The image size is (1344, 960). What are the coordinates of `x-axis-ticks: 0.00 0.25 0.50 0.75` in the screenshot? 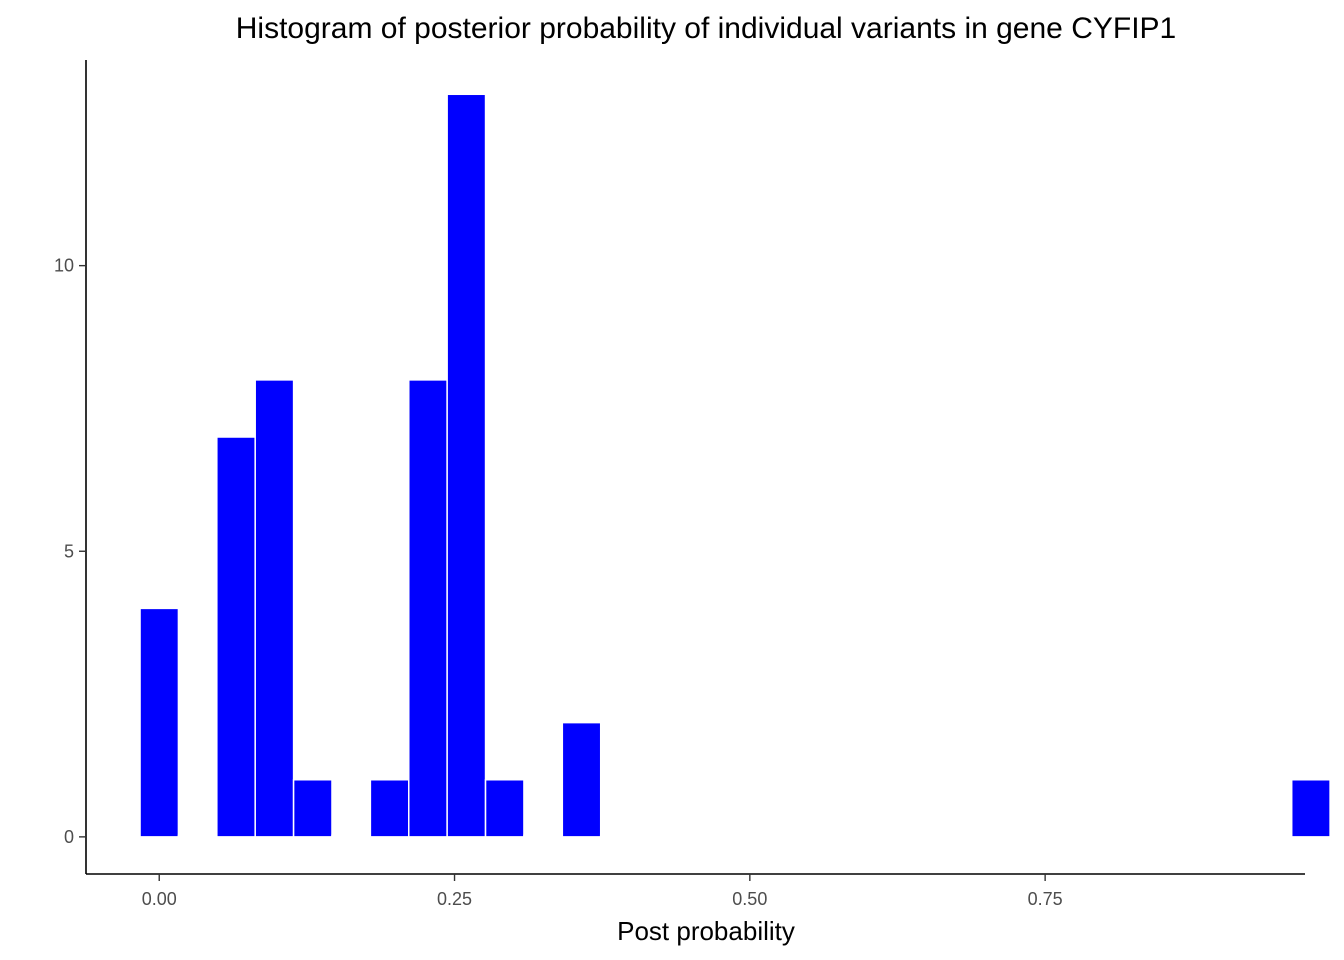 It's located at (602, 891).